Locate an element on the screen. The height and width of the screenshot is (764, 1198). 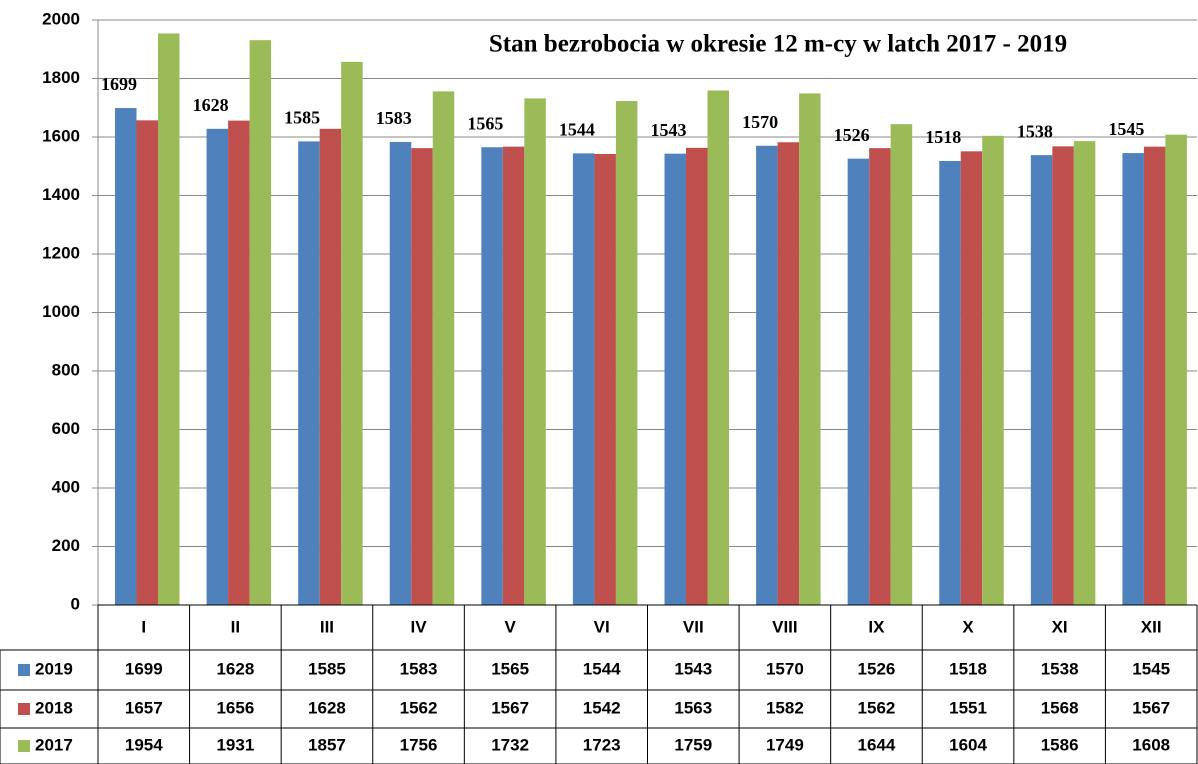
data-label: 1570 is located at coordinates (760, 122).